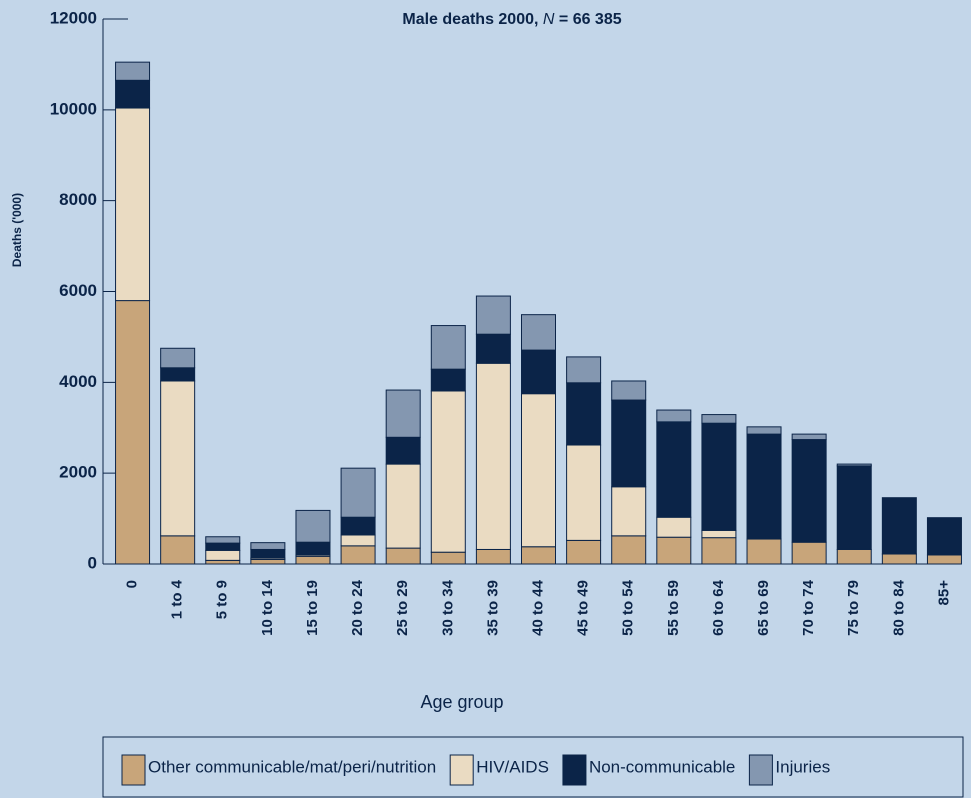 The image size is (971, 798). What do you see at coordinates (943, 593) in the screenshot?
I see `x-tick-label: 85+` at bounding box center [943, 593].